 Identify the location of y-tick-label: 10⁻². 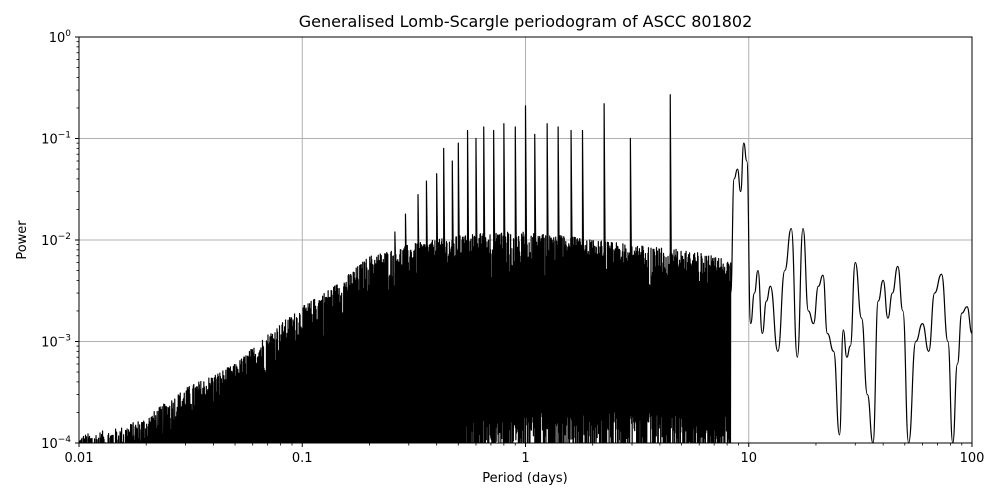
(56, 240).